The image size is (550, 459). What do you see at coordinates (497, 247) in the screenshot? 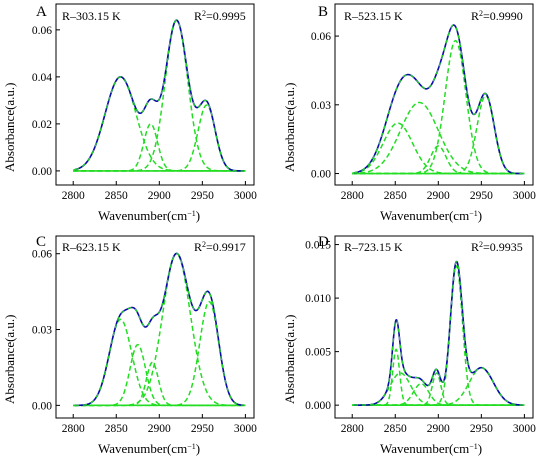
I see `r-squared-label: R2=0.9935` at bounding box center [497, 247].